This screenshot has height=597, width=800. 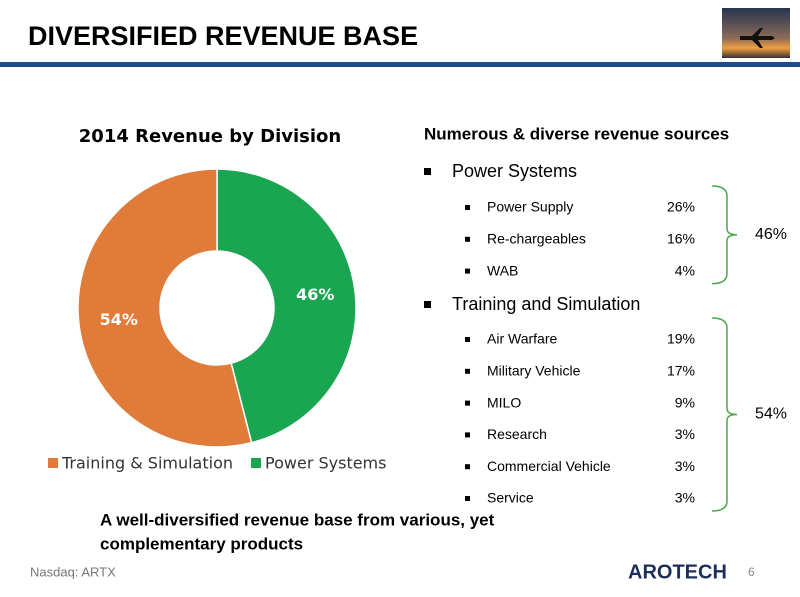 I want to click on item-share: 17%, so click(x=681, y=371).